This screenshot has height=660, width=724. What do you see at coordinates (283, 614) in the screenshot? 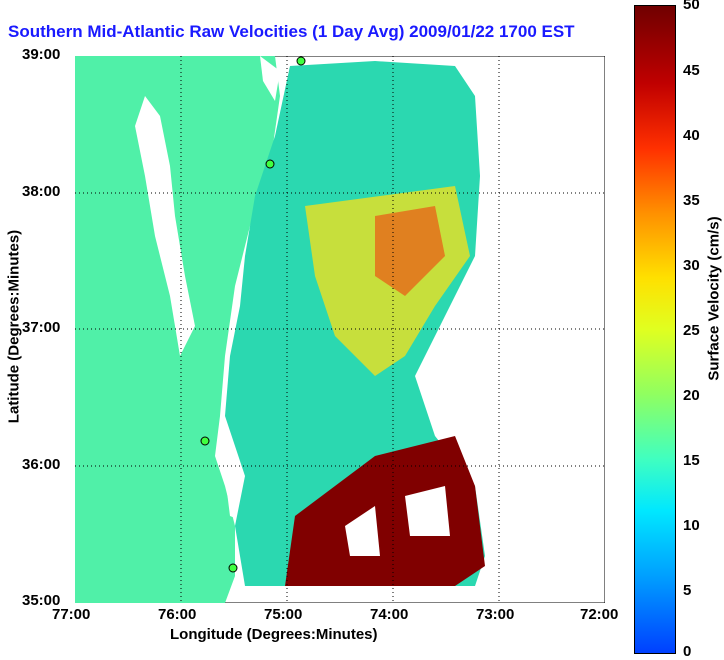
I see `x-tick: 75:00` at bounding box center [283, 614].